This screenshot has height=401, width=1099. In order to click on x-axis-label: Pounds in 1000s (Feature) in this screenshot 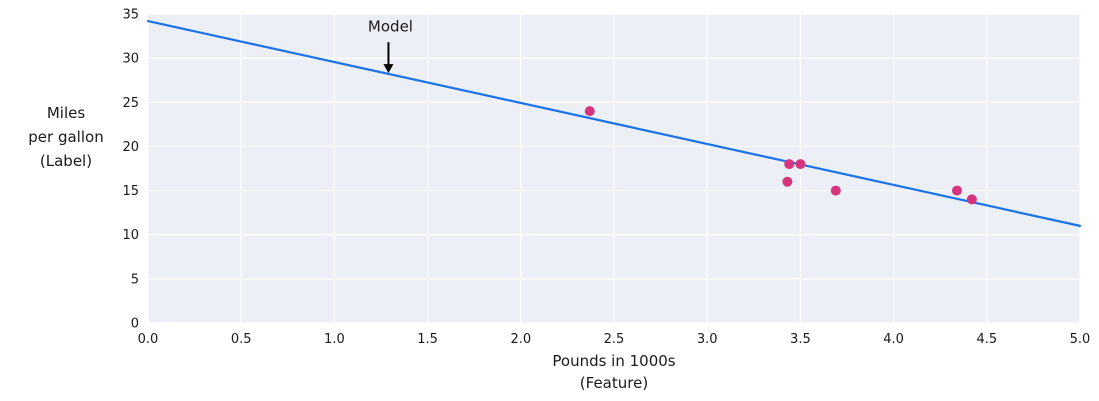, I will do `click(614, 372)`.